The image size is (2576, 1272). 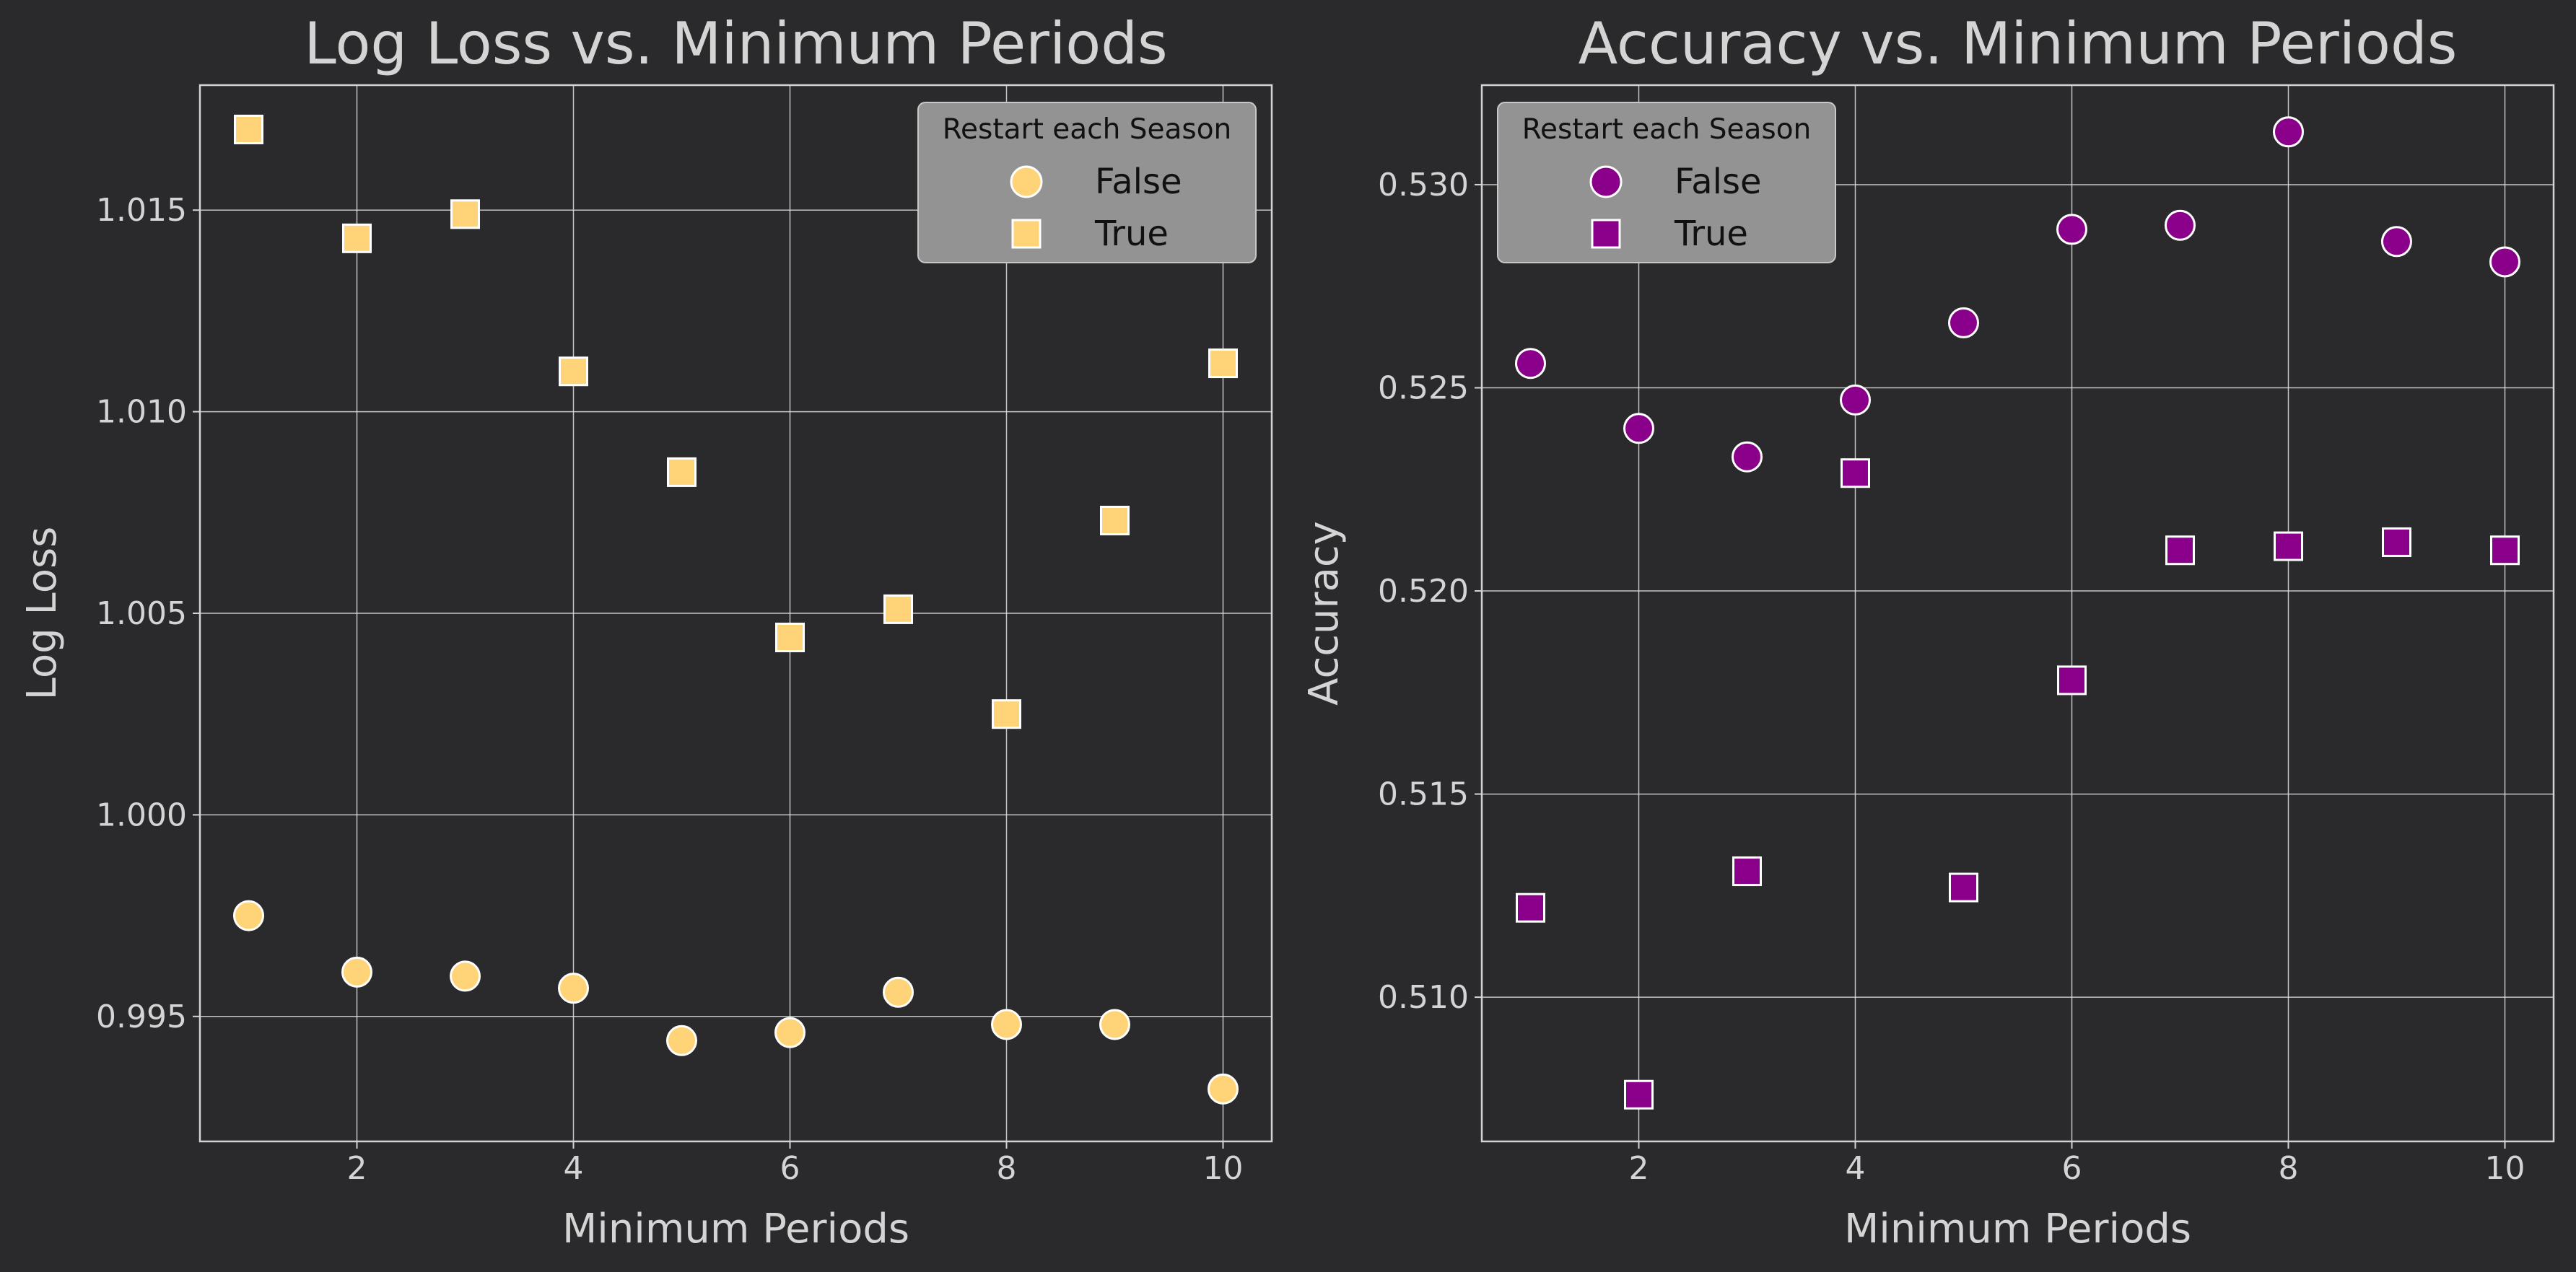 What do you see at coordinates (1423, 794) in the screenshot?
I see `y-tick-label: 0.515` at bounding box center [1423, 794].